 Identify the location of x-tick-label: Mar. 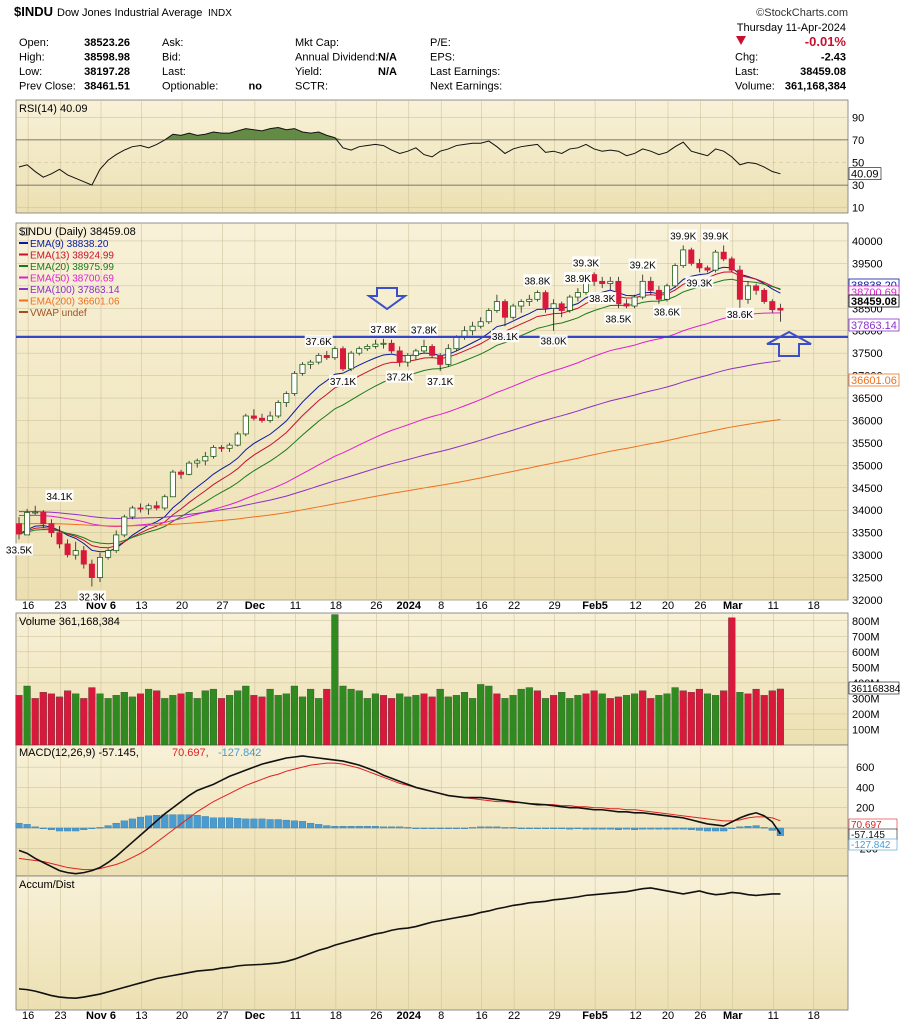
(733, 1016).